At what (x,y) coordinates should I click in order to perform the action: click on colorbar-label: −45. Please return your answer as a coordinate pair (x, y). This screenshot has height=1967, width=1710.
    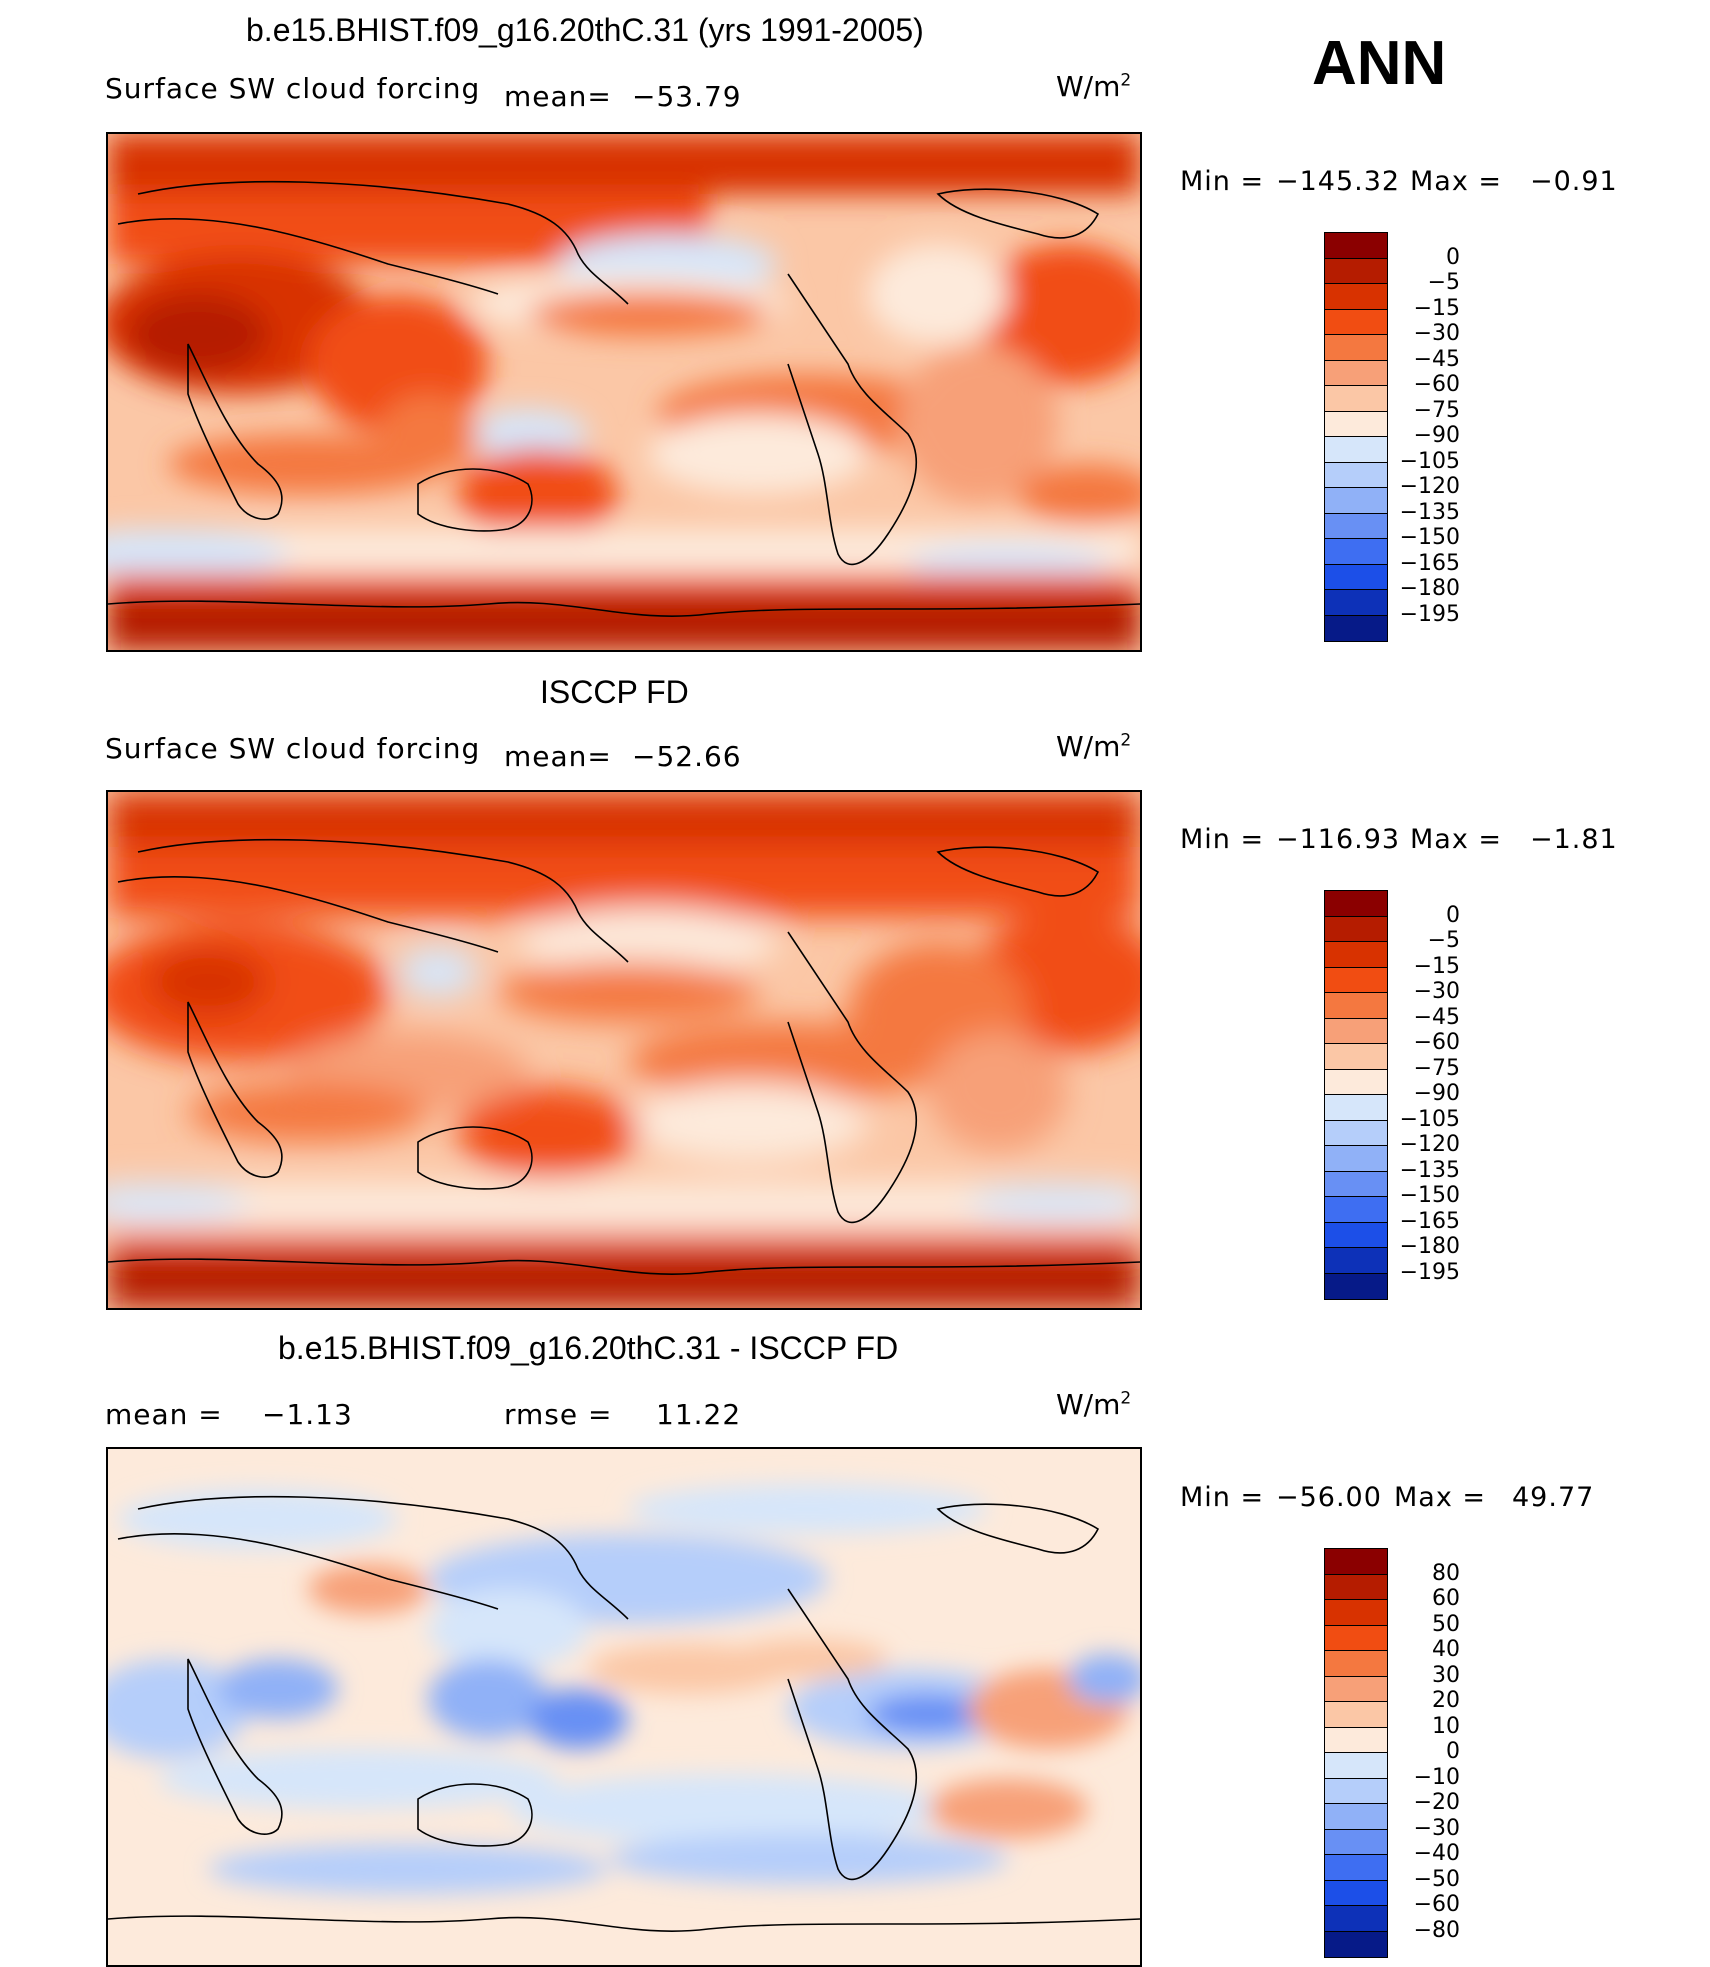
    Looking at the image, I should click on (1436, 359).